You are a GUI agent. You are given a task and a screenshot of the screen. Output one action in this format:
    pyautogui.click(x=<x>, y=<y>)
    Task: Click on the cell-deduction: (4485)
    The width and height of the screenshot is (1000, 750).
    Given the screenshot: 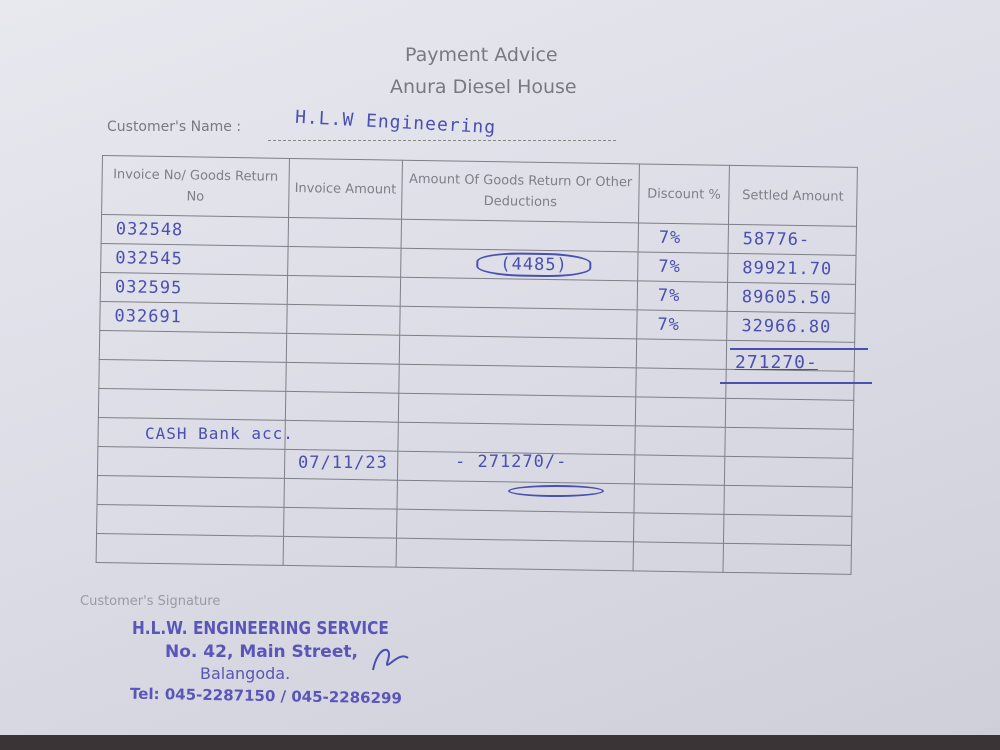 What is the action you would take?
    pyautogui.click(x=519, y=264)
    